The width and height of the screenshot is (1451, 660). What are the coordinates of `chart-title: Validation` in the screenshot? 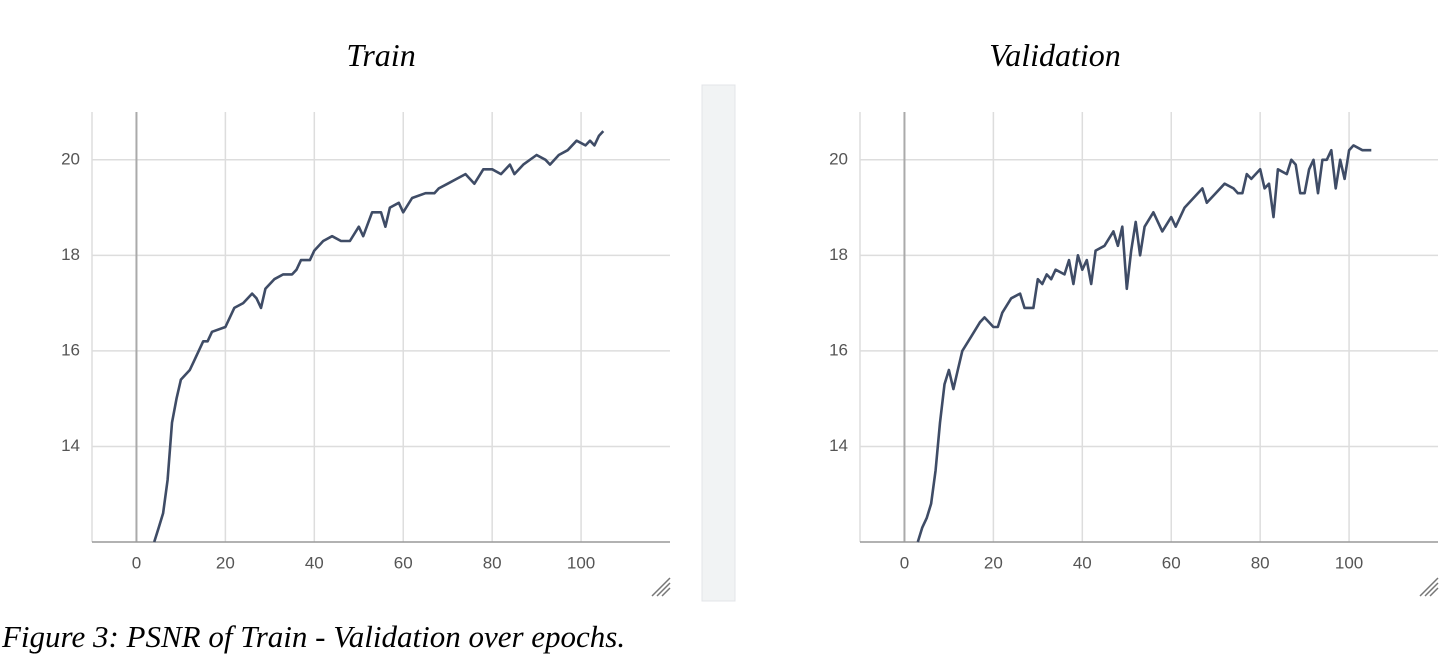 It's located at (1055, 55).